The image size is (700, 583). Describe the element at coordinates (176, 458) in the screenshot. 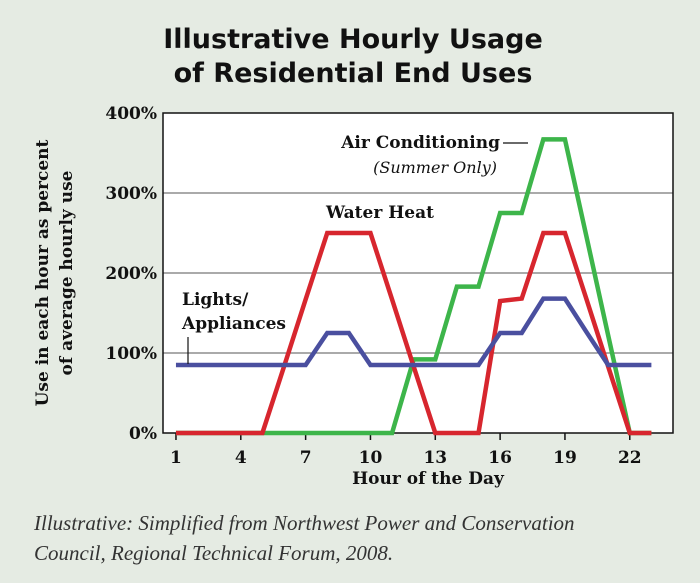

I see `x-tick-label: 1` at that location.